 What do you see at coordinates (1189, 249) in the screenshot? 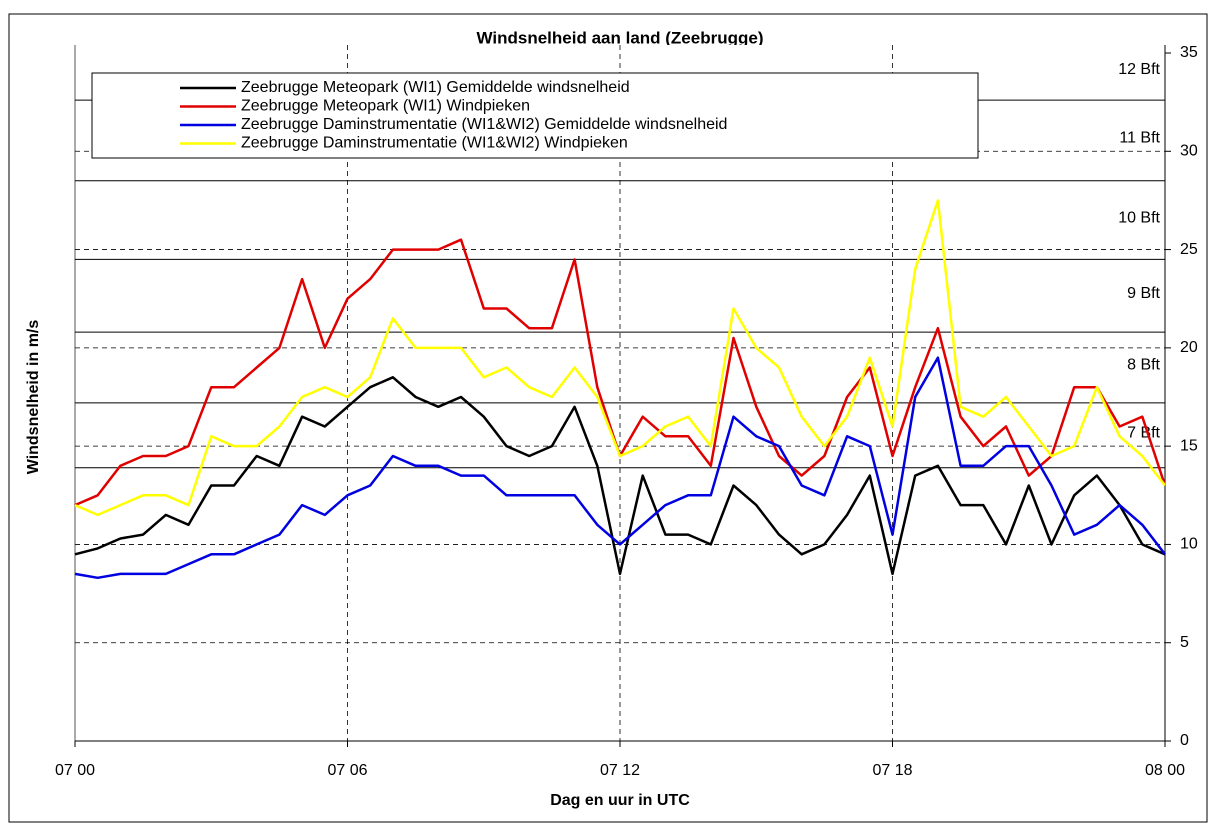
I see `y-tick-label: 25` at bounding box center [1189, 249].